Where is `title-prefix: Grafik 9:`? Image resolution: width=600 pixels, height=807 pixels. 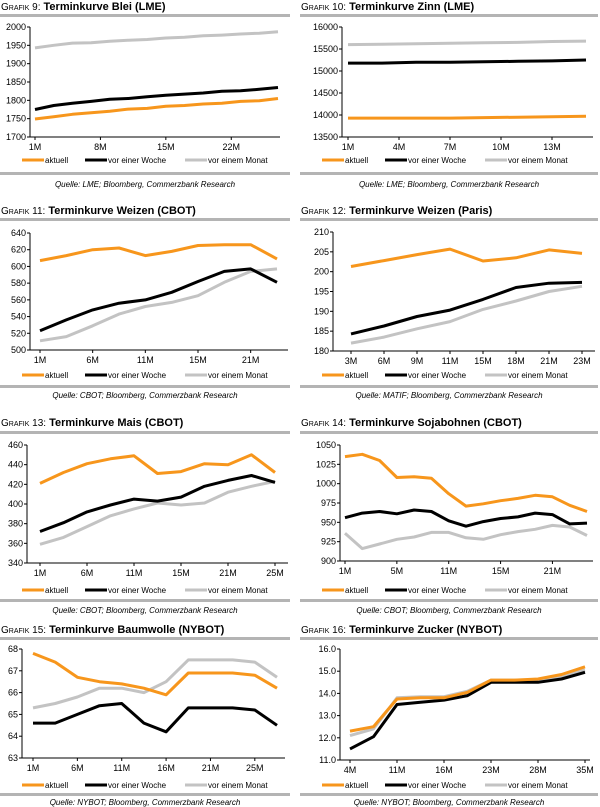
title-prefix: Grafik 9: is located at coordinates (21, 7).